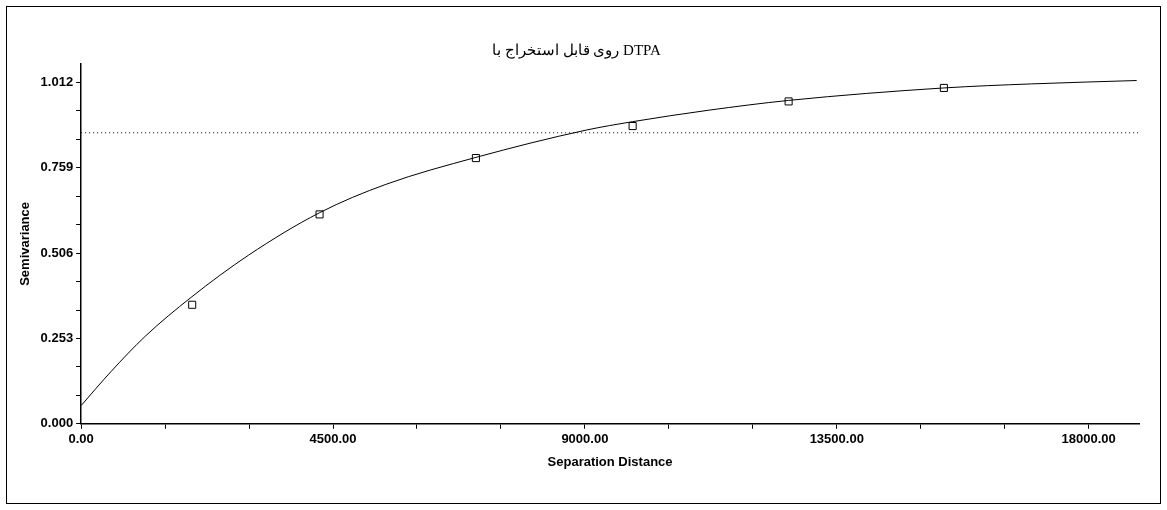  Describe the element at coordinates (333, 439) in the screenshot. I see `x-tick-label: 4500.00` at that location.